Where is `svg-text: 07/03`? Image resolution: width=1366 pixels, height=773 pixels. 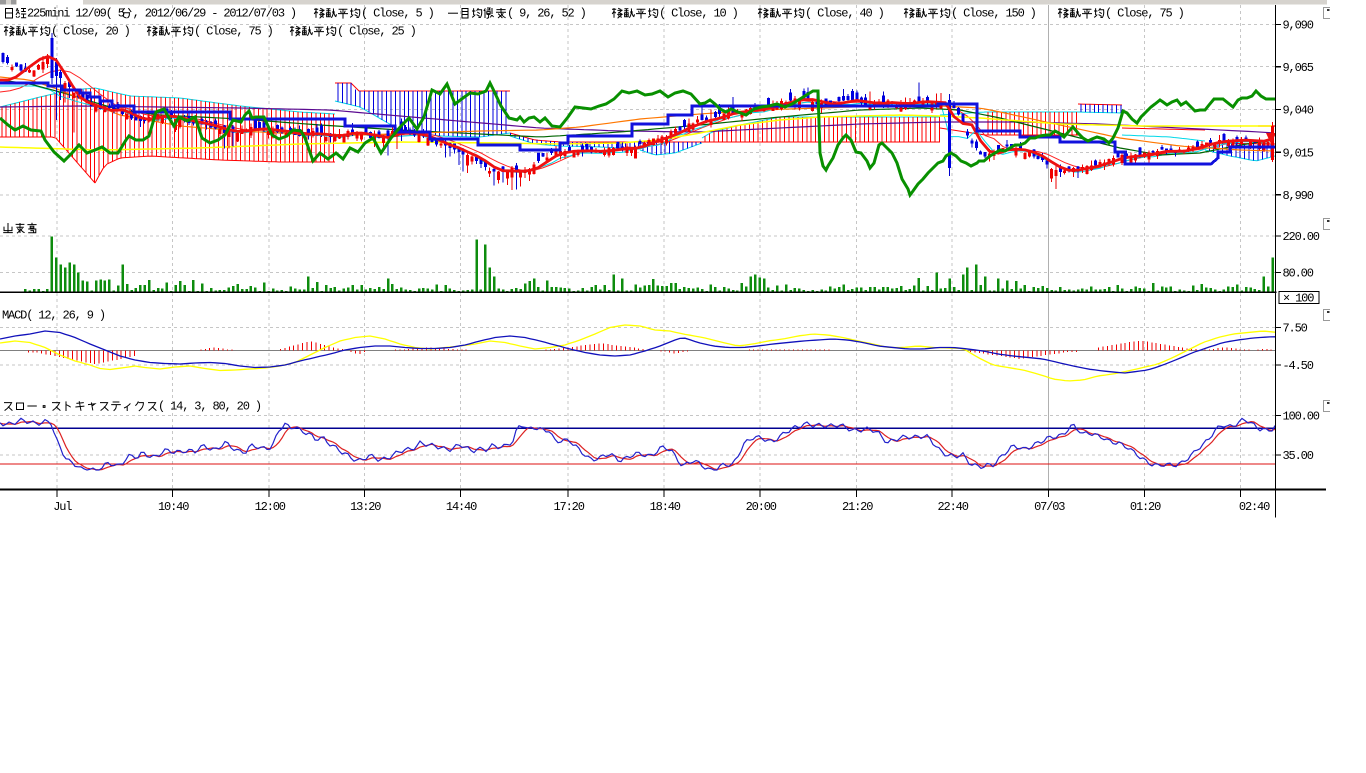 svg-text: 07/03 is located at coordinates (1049, 507).